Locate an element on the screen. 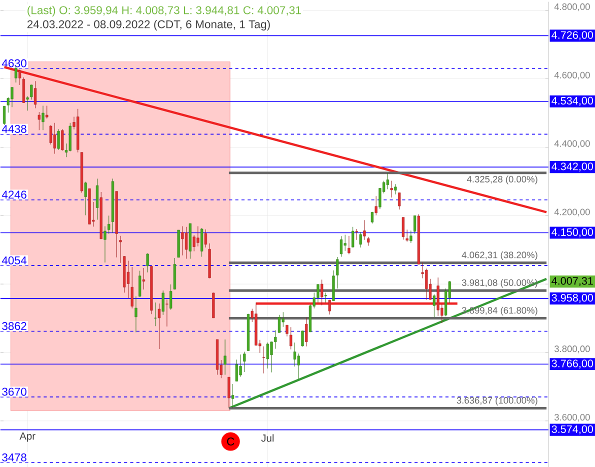  ref-line-label: 4246 is located at coordinates (14, 194).